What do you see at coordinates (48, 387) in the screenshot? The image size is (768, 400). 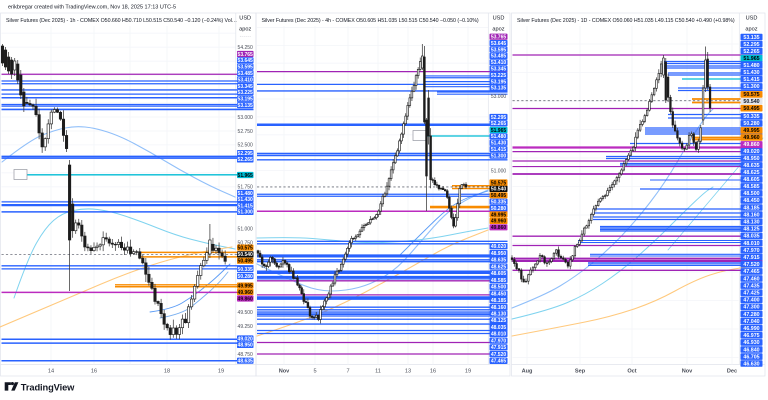 I see `svg-text: TradingView` at bounding box center [48, 387].